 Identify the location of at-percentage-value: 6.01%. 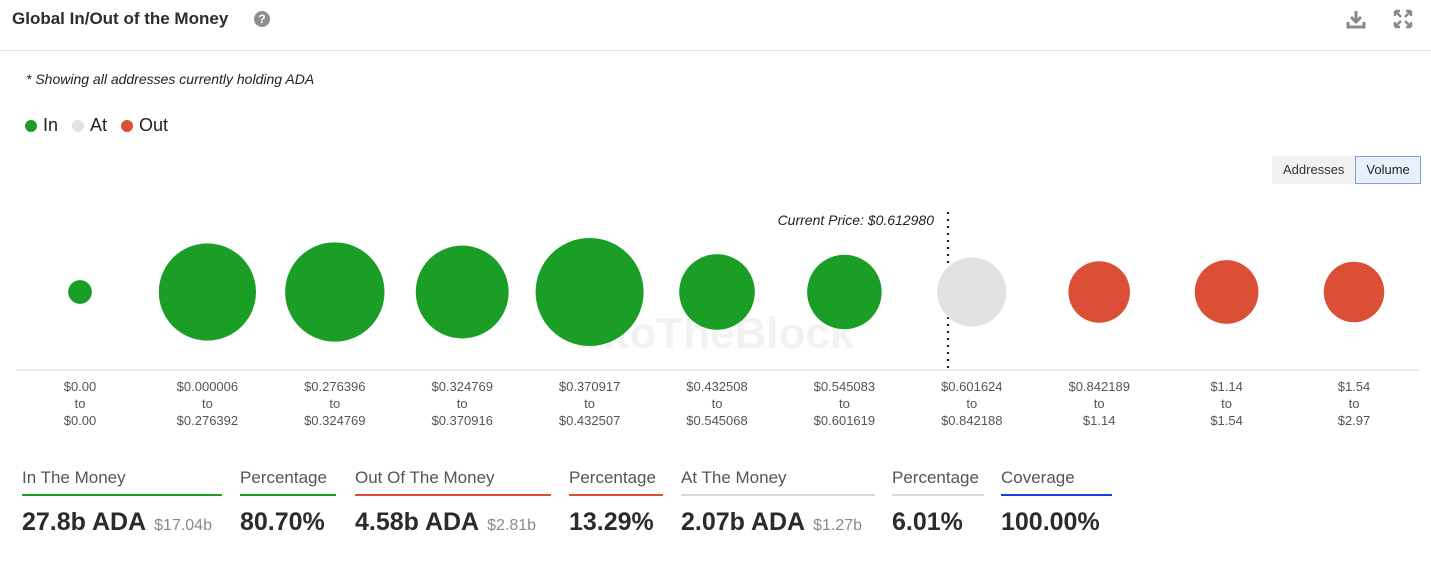
(927, 522).